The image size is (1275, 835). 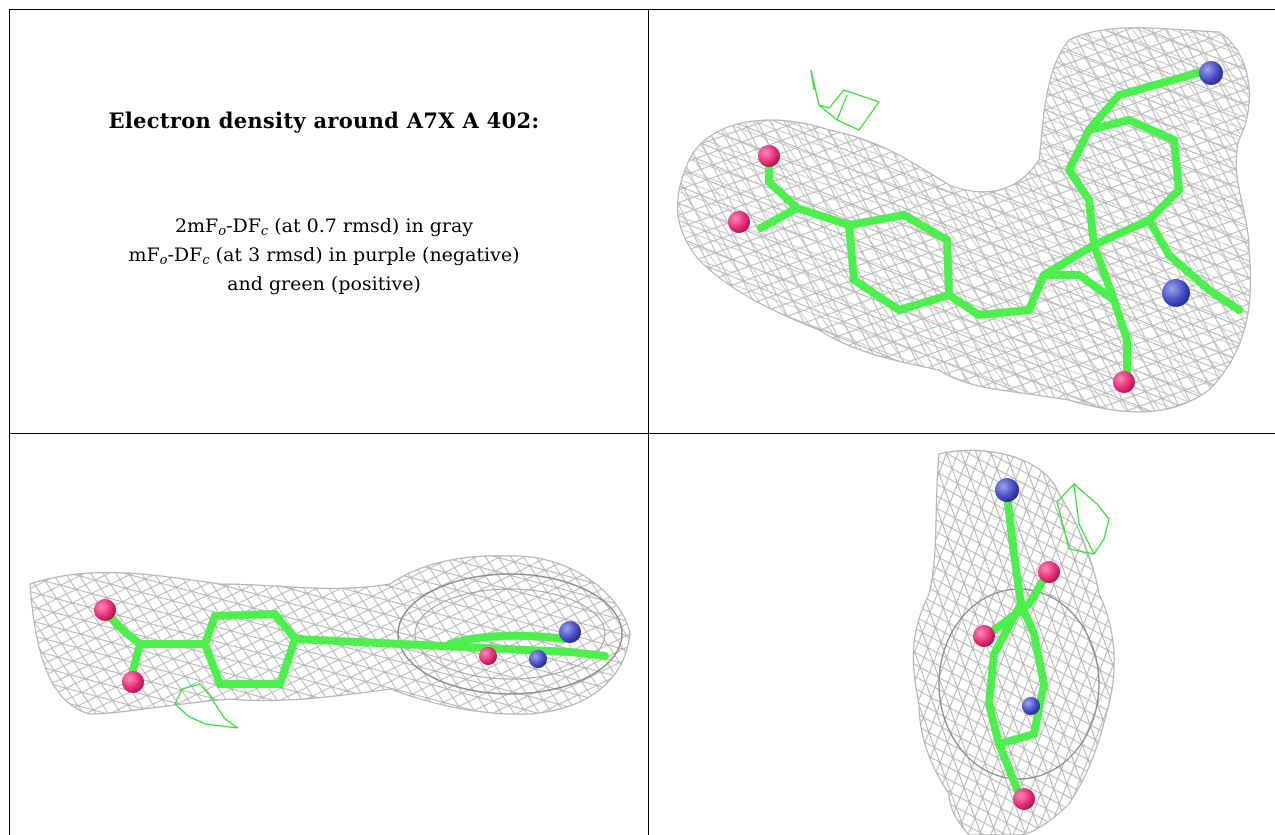 What do you see at coordinates (642, 433) in the screenshot?
I see `grid-middle-divider` at bounding box center [642, 433].